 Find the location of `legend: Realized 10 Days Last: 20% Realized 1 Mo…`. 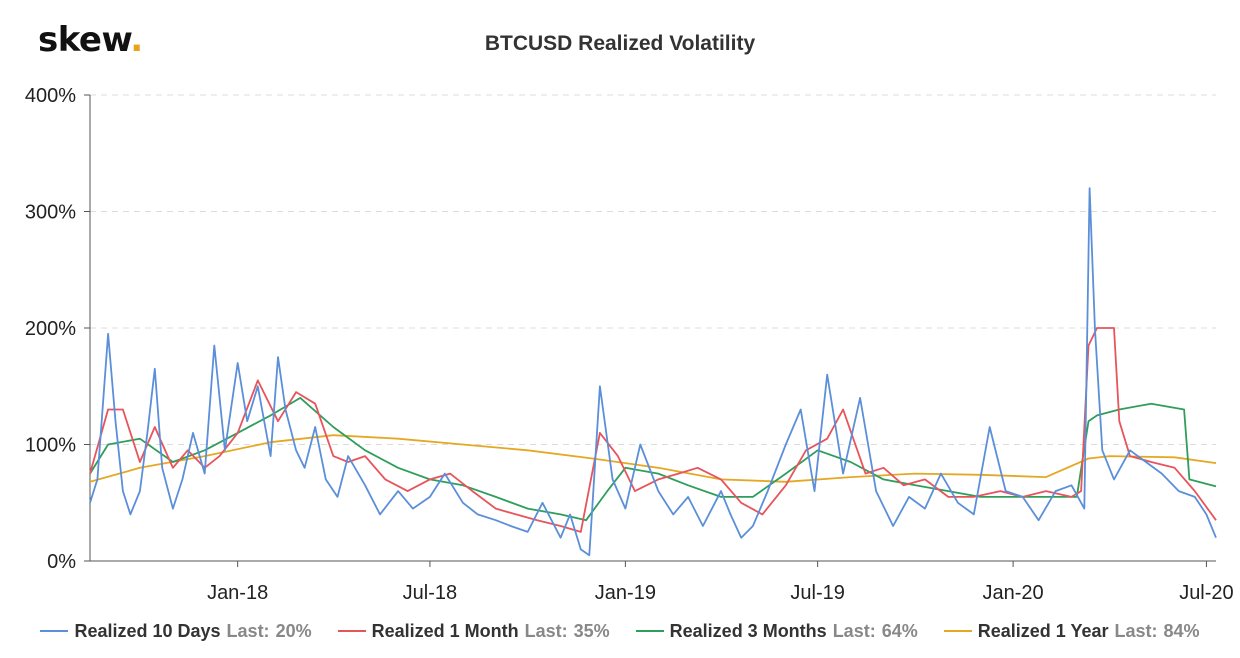

legend: Realized 10 Days Last: 20% Realized 1 Mo… is located at coordinates (620, 631).